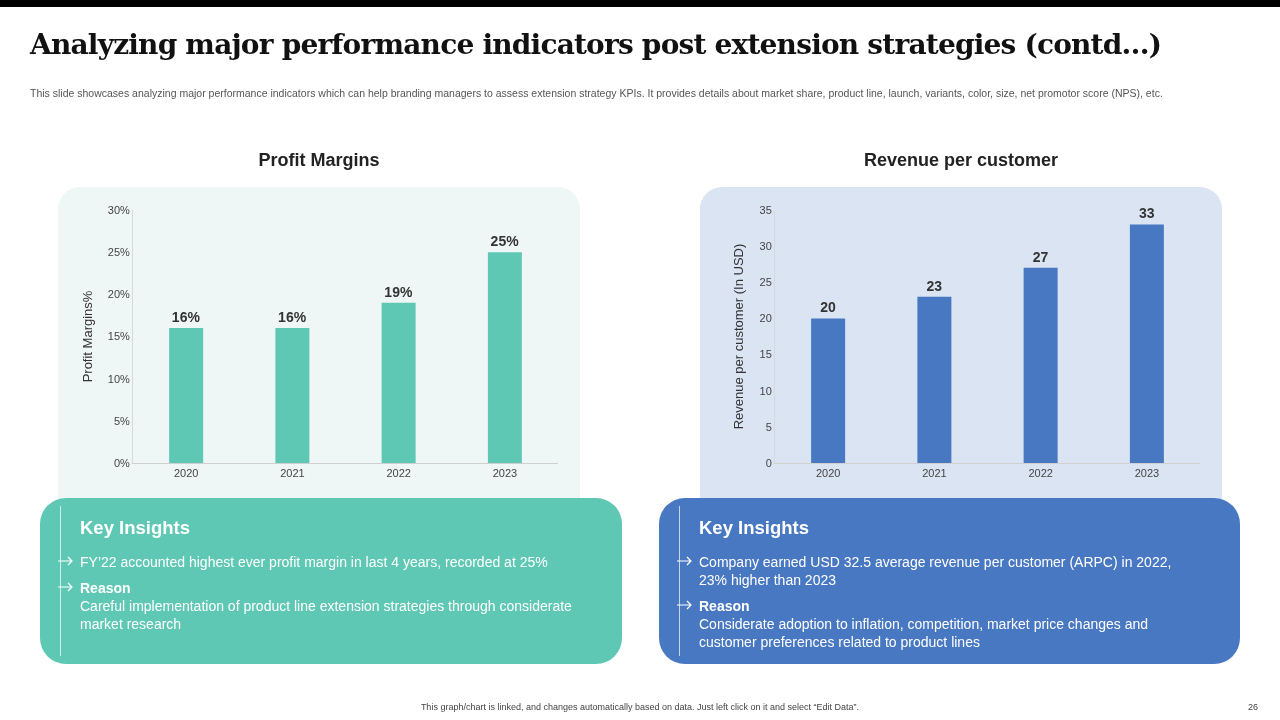 Image resolution: width=1280 pixels, height=720 pixels. I want to click on y-tick-label: 30, so click(765, 245).